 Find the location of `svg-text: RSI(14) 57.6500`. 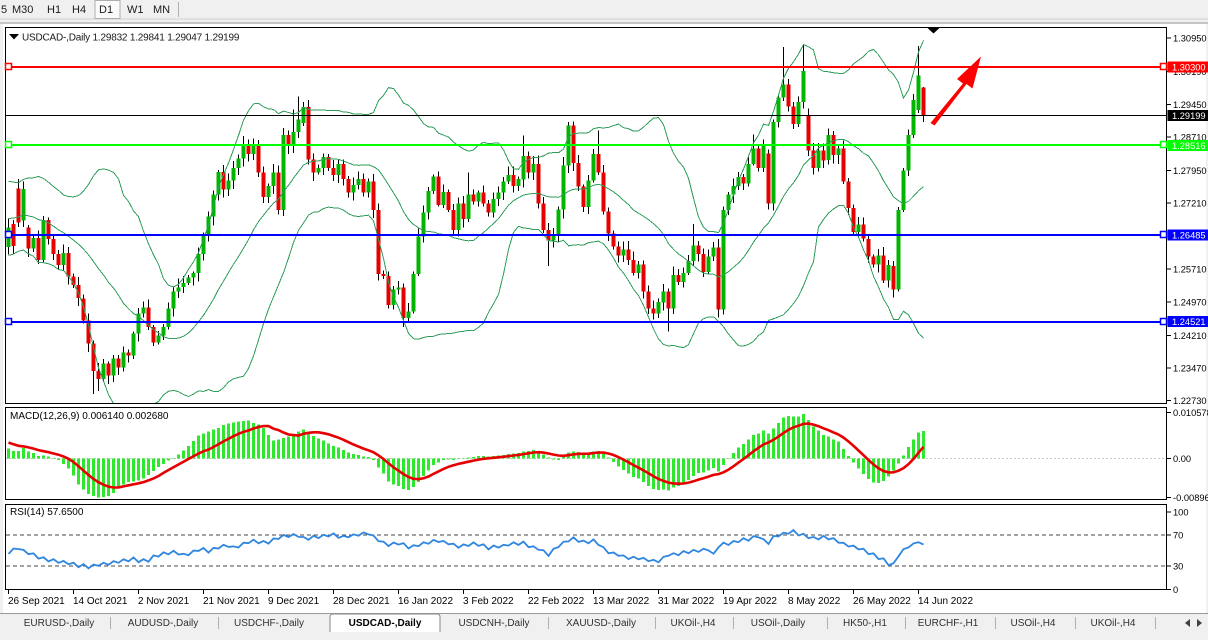

svg-text: RSI(14) 57.6500 is located at coordinates (47, 512).